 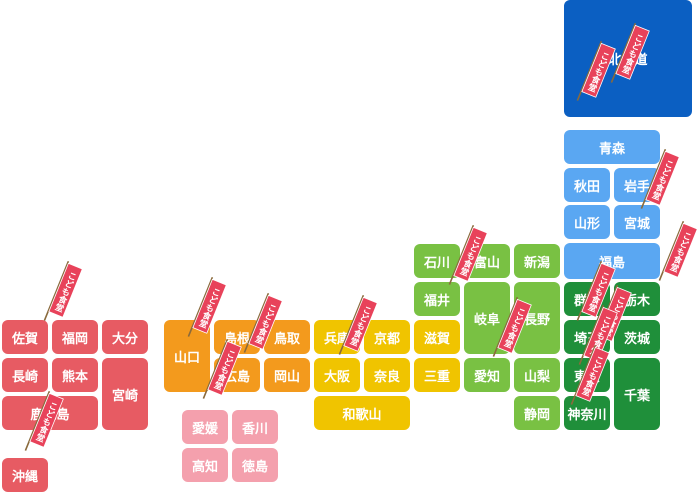 I want to click on pref-aichi: 愛知, so click(x=487, y=375).